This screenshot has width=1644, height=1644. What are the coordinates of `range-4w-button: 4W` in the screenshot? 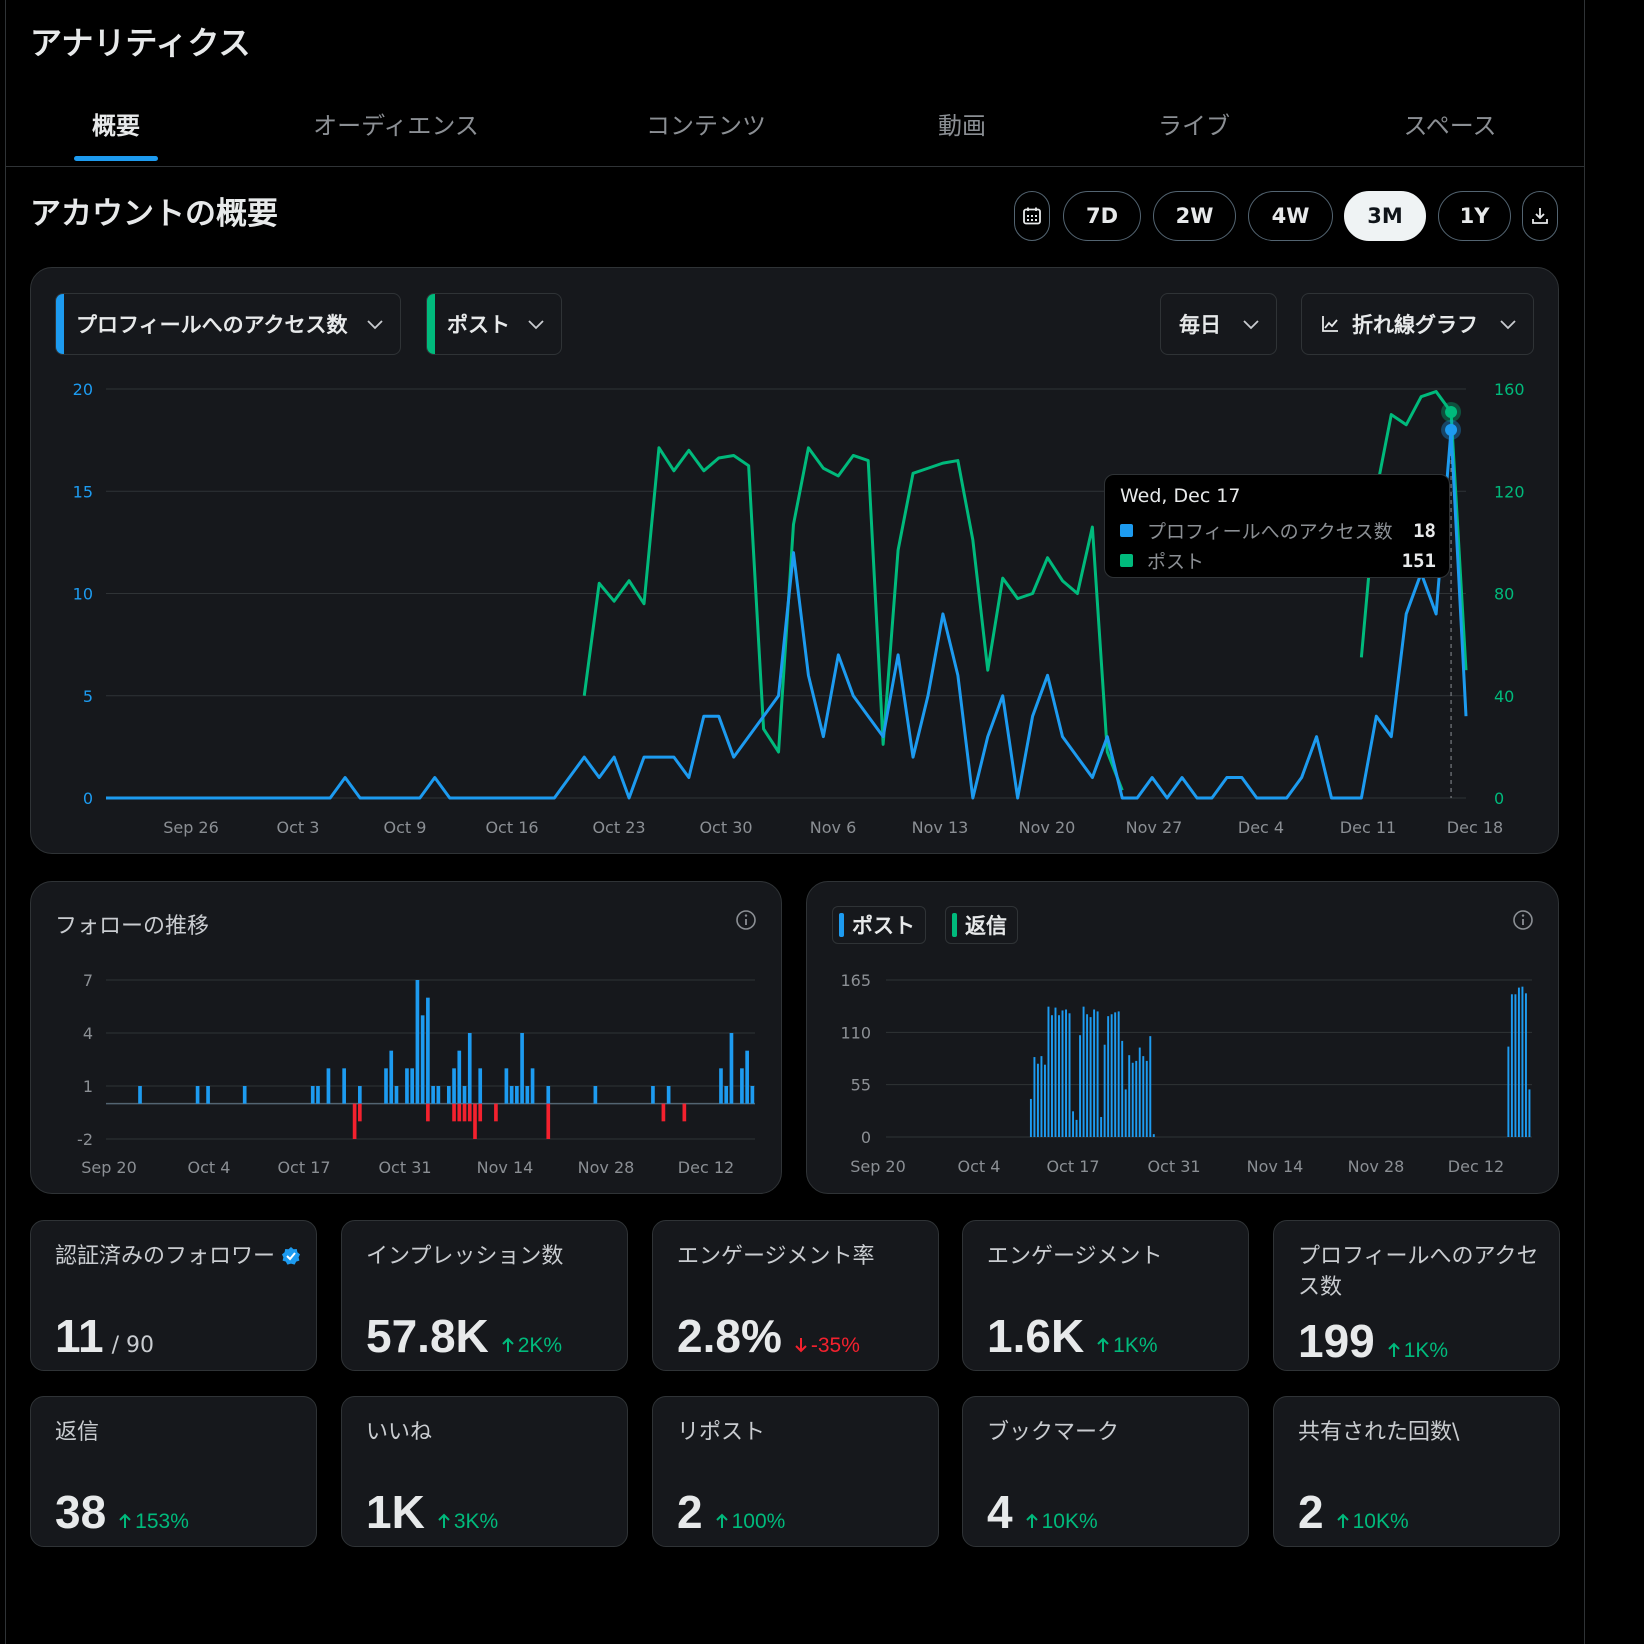 It's located at (1290, 216).